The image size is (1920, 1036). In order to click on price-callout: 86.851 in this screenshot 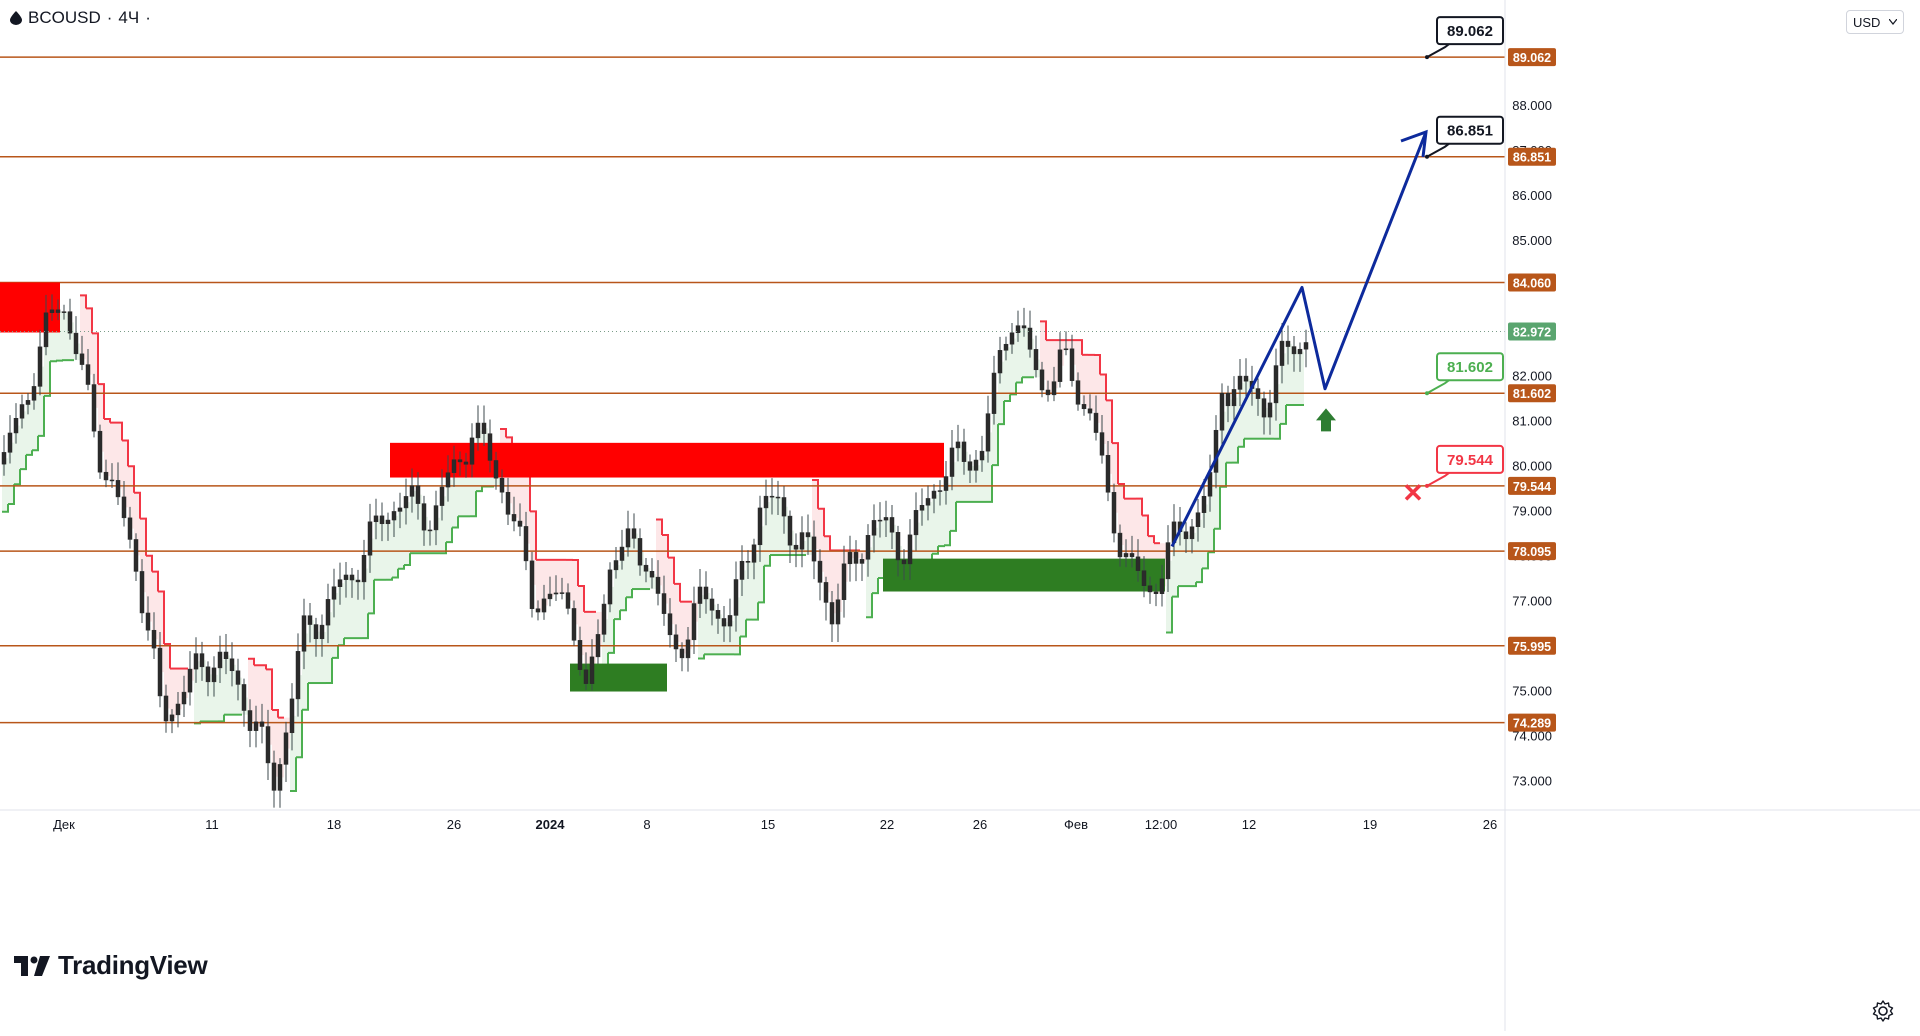, I will do `click(1464, 138)`.